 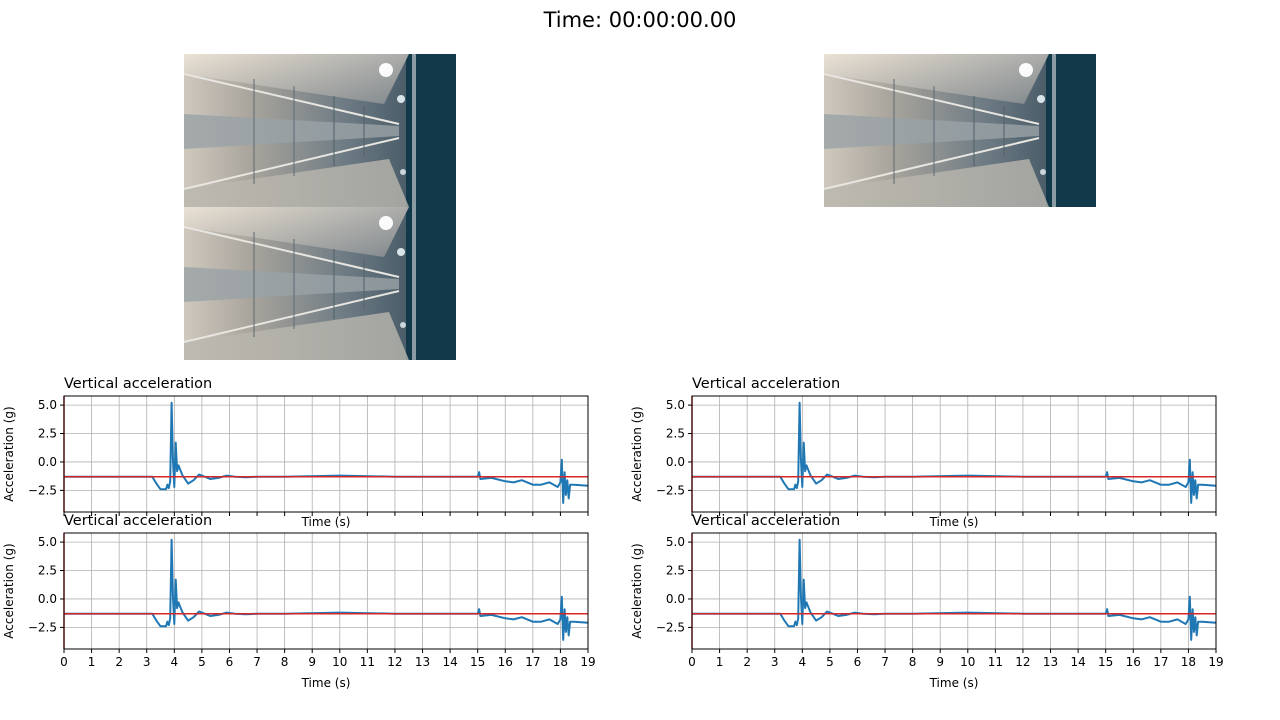 What do you see at coordinates (320, 283) in the screenshot?
I see `video-frame-bottom-left` at bounding box center [320, 283].